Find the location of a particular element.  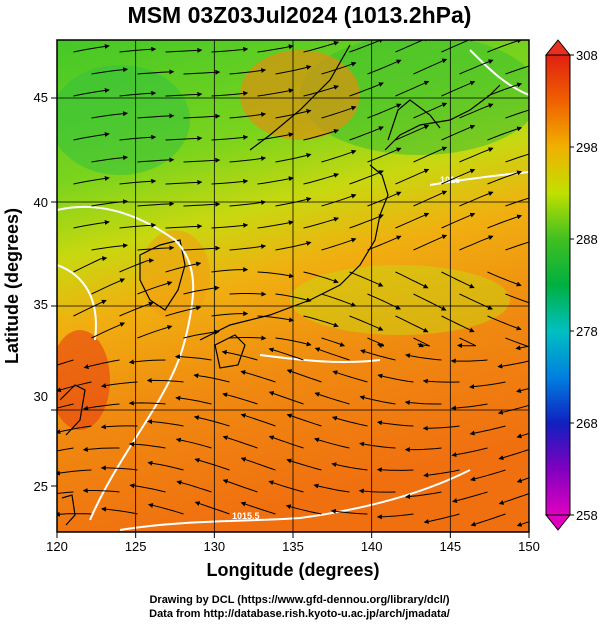

colorbar-tick-label: 258 is located at coordinates (587, 515).